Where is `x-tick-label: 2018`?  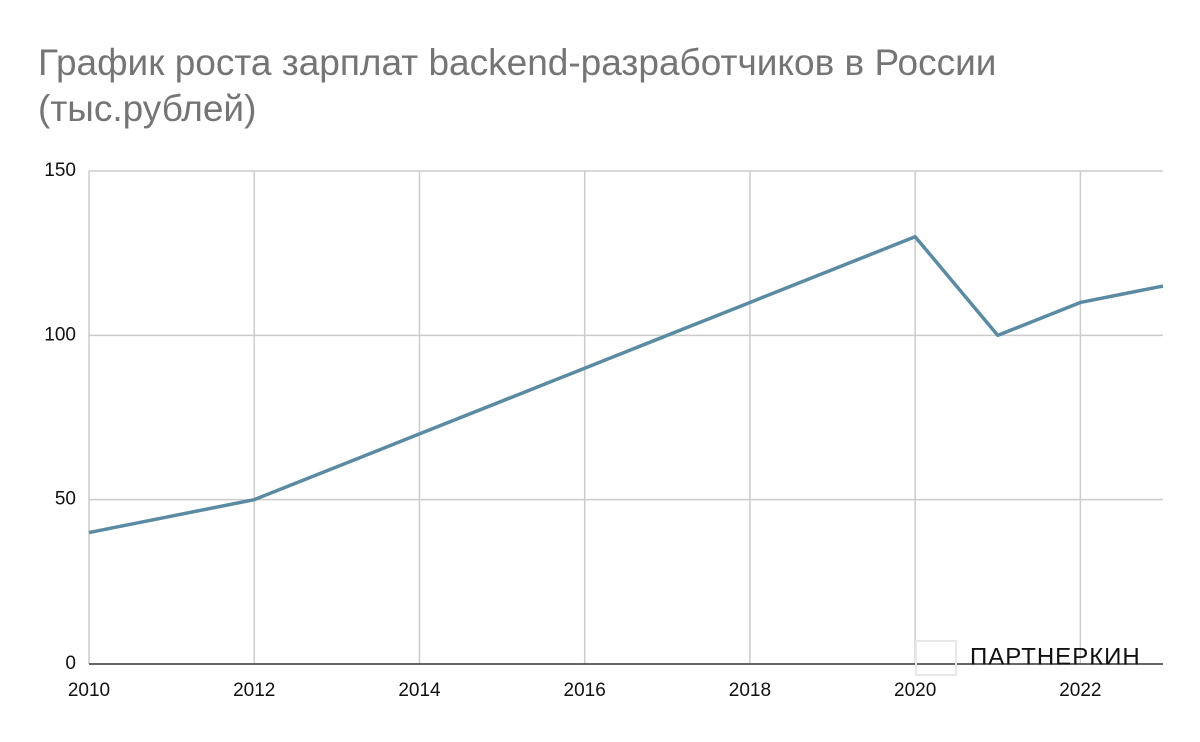 x-tick-label: 2018 is located at coordinates (750, 690).